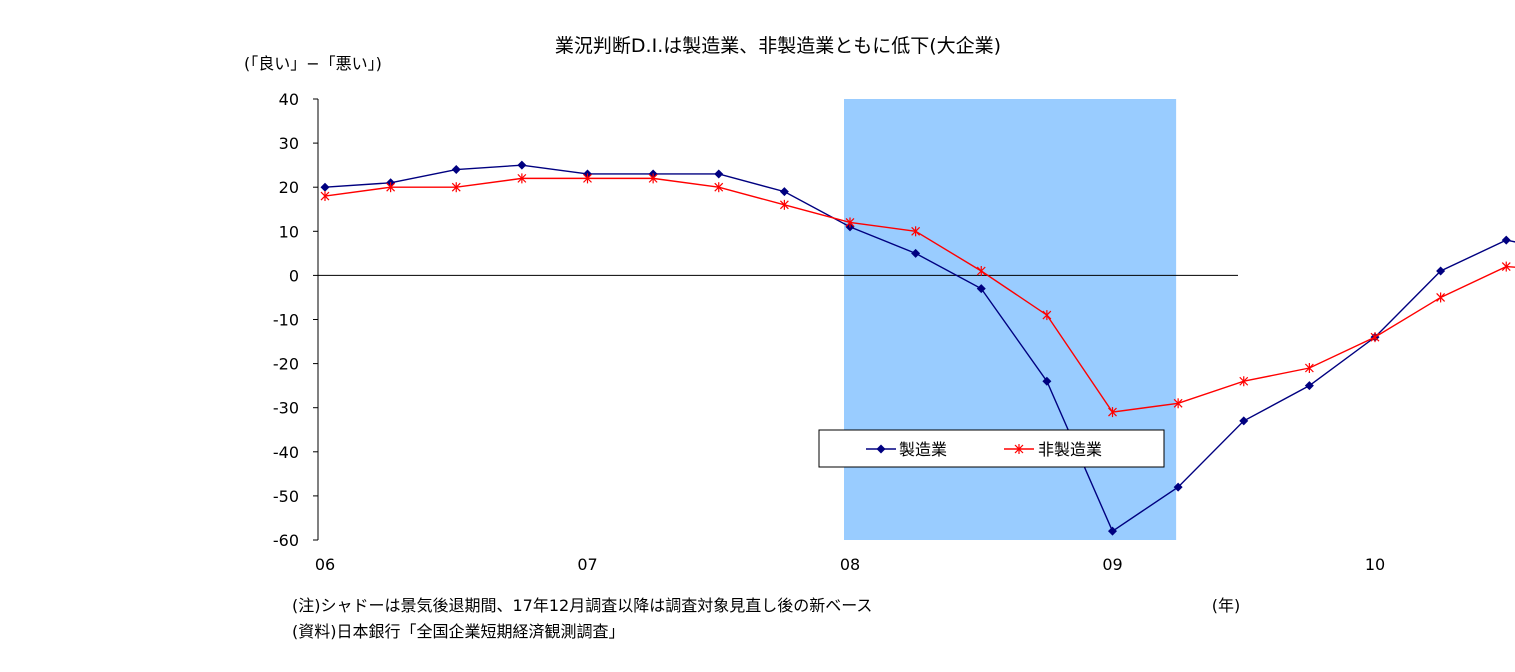 The height and width of the screenshot is (672, 1515). What do you see at coordinates (286, 540) in the screenshot?
I see `y-tick-label: -60` at bounding box center [286, 540].